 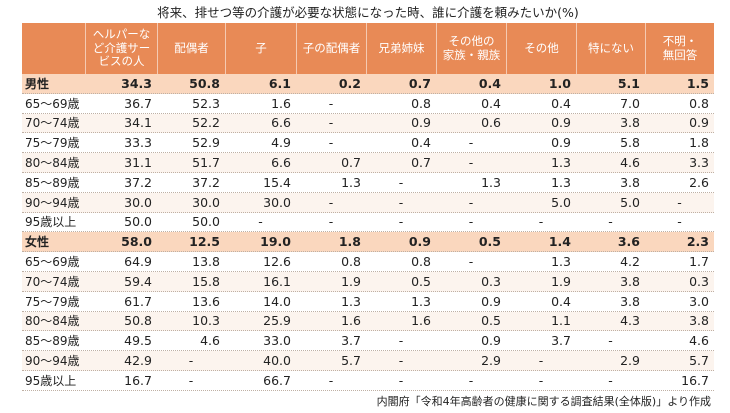 I want to click on cell-no-answer: 3.3, so click(x=699, y=163).